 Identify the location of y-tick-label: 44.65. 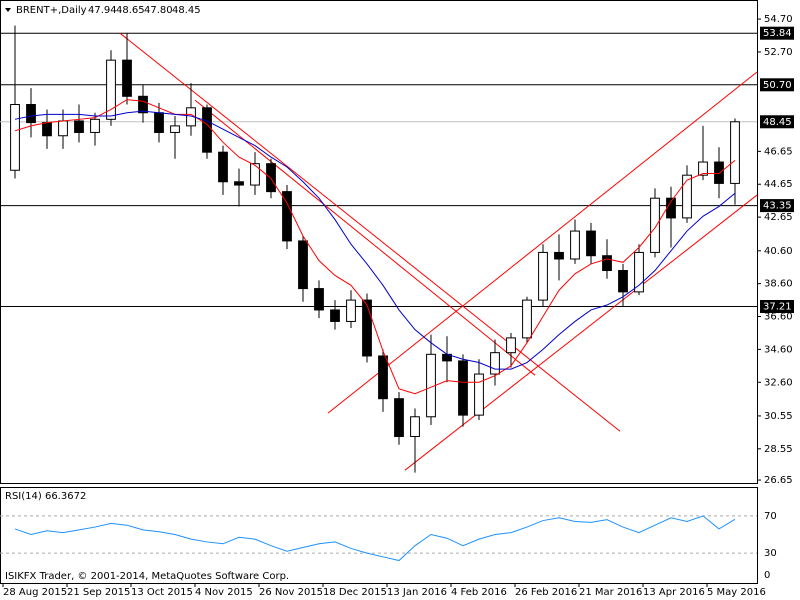
(778, 184).